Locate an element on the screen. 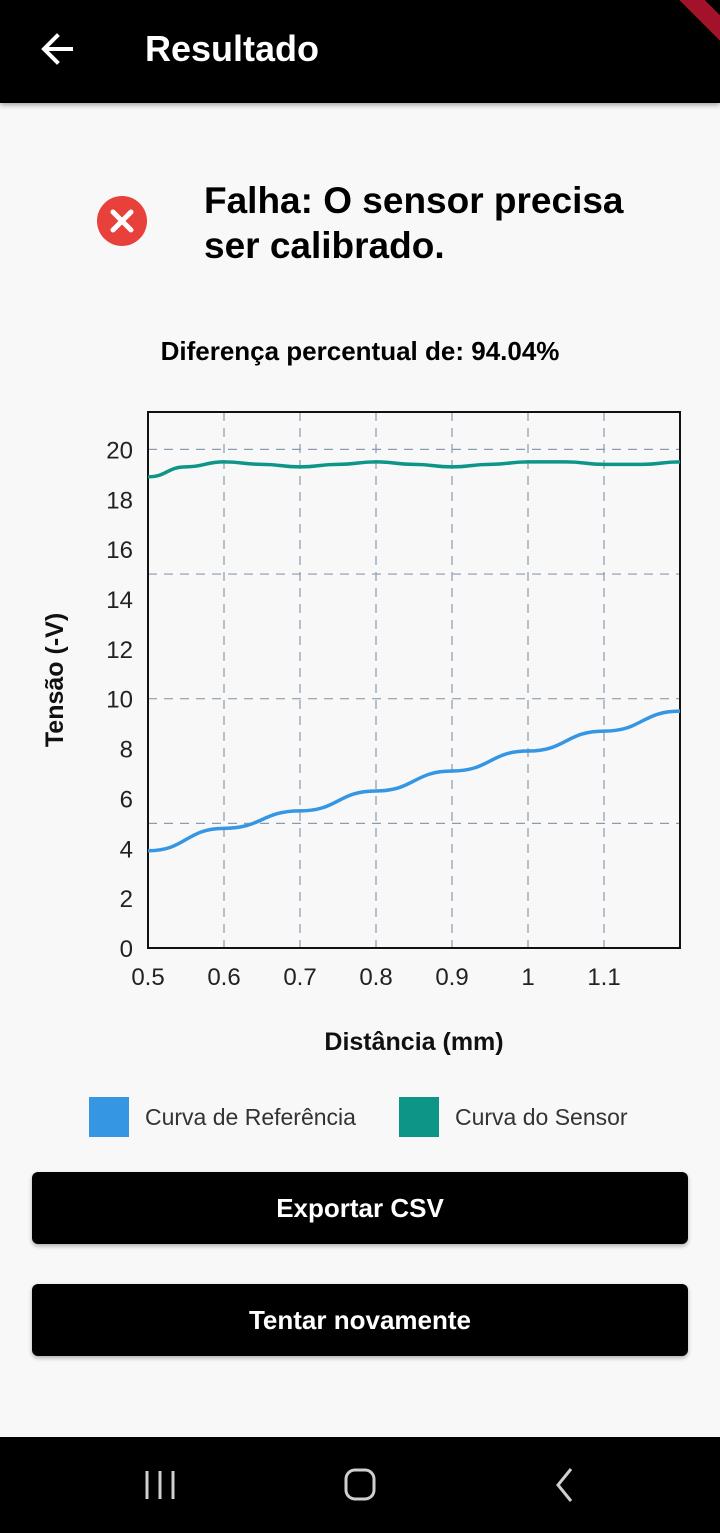 The image size is (720, 1533). home-icon is located at coordinates (360, 1485).